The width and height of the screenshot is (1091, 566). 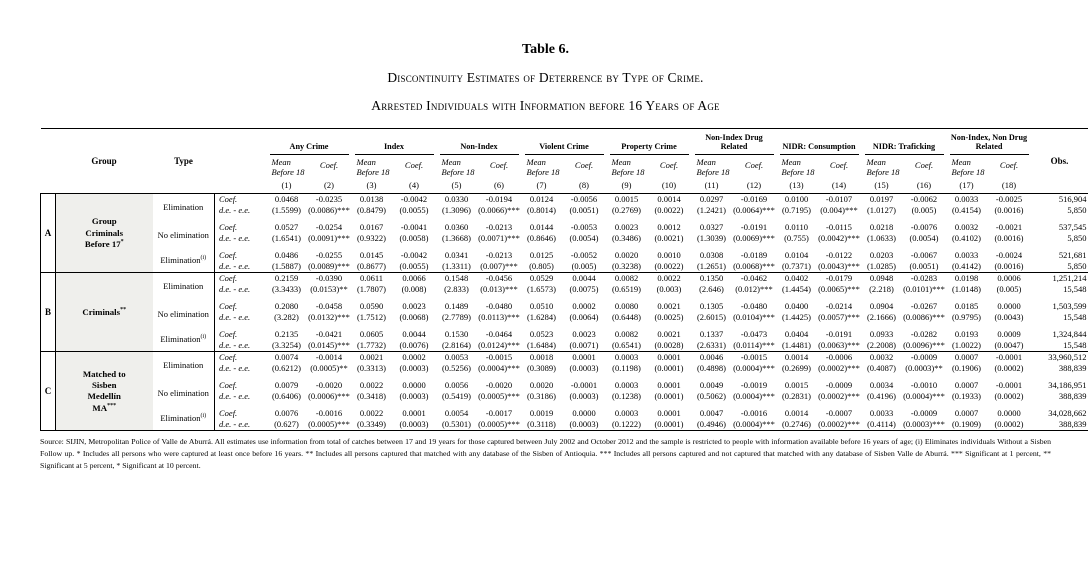 I want to click on panel-letter: B, so click(x=48, y=312).